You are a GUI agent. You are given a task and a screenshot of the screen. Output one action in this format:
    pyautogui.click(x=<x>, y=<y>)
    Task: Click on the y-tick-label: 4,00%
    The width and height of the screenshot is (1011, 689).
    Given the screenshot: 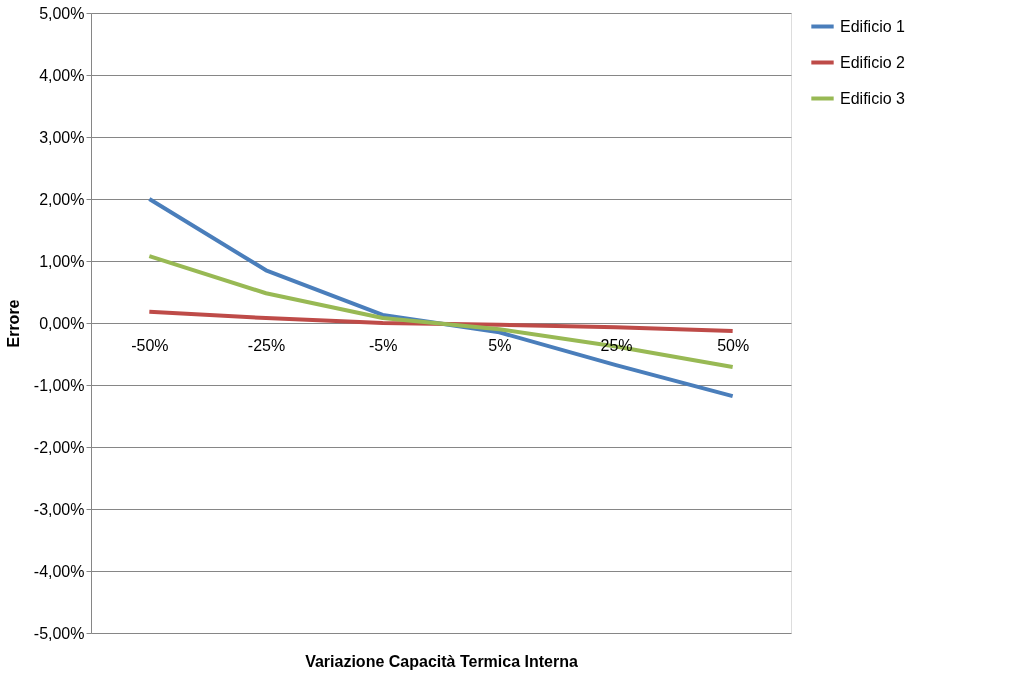 What is the action you would take?
    pyautogui.click(x=62, y=75)
    